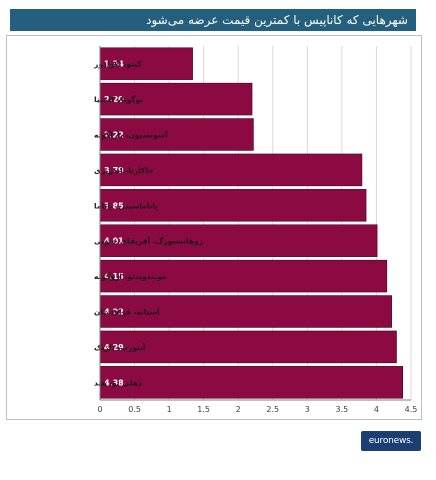 The height and width of the screenshot is (480, 436). I want to click on category-label: کیتو، اکوادور, so click(117, 64).